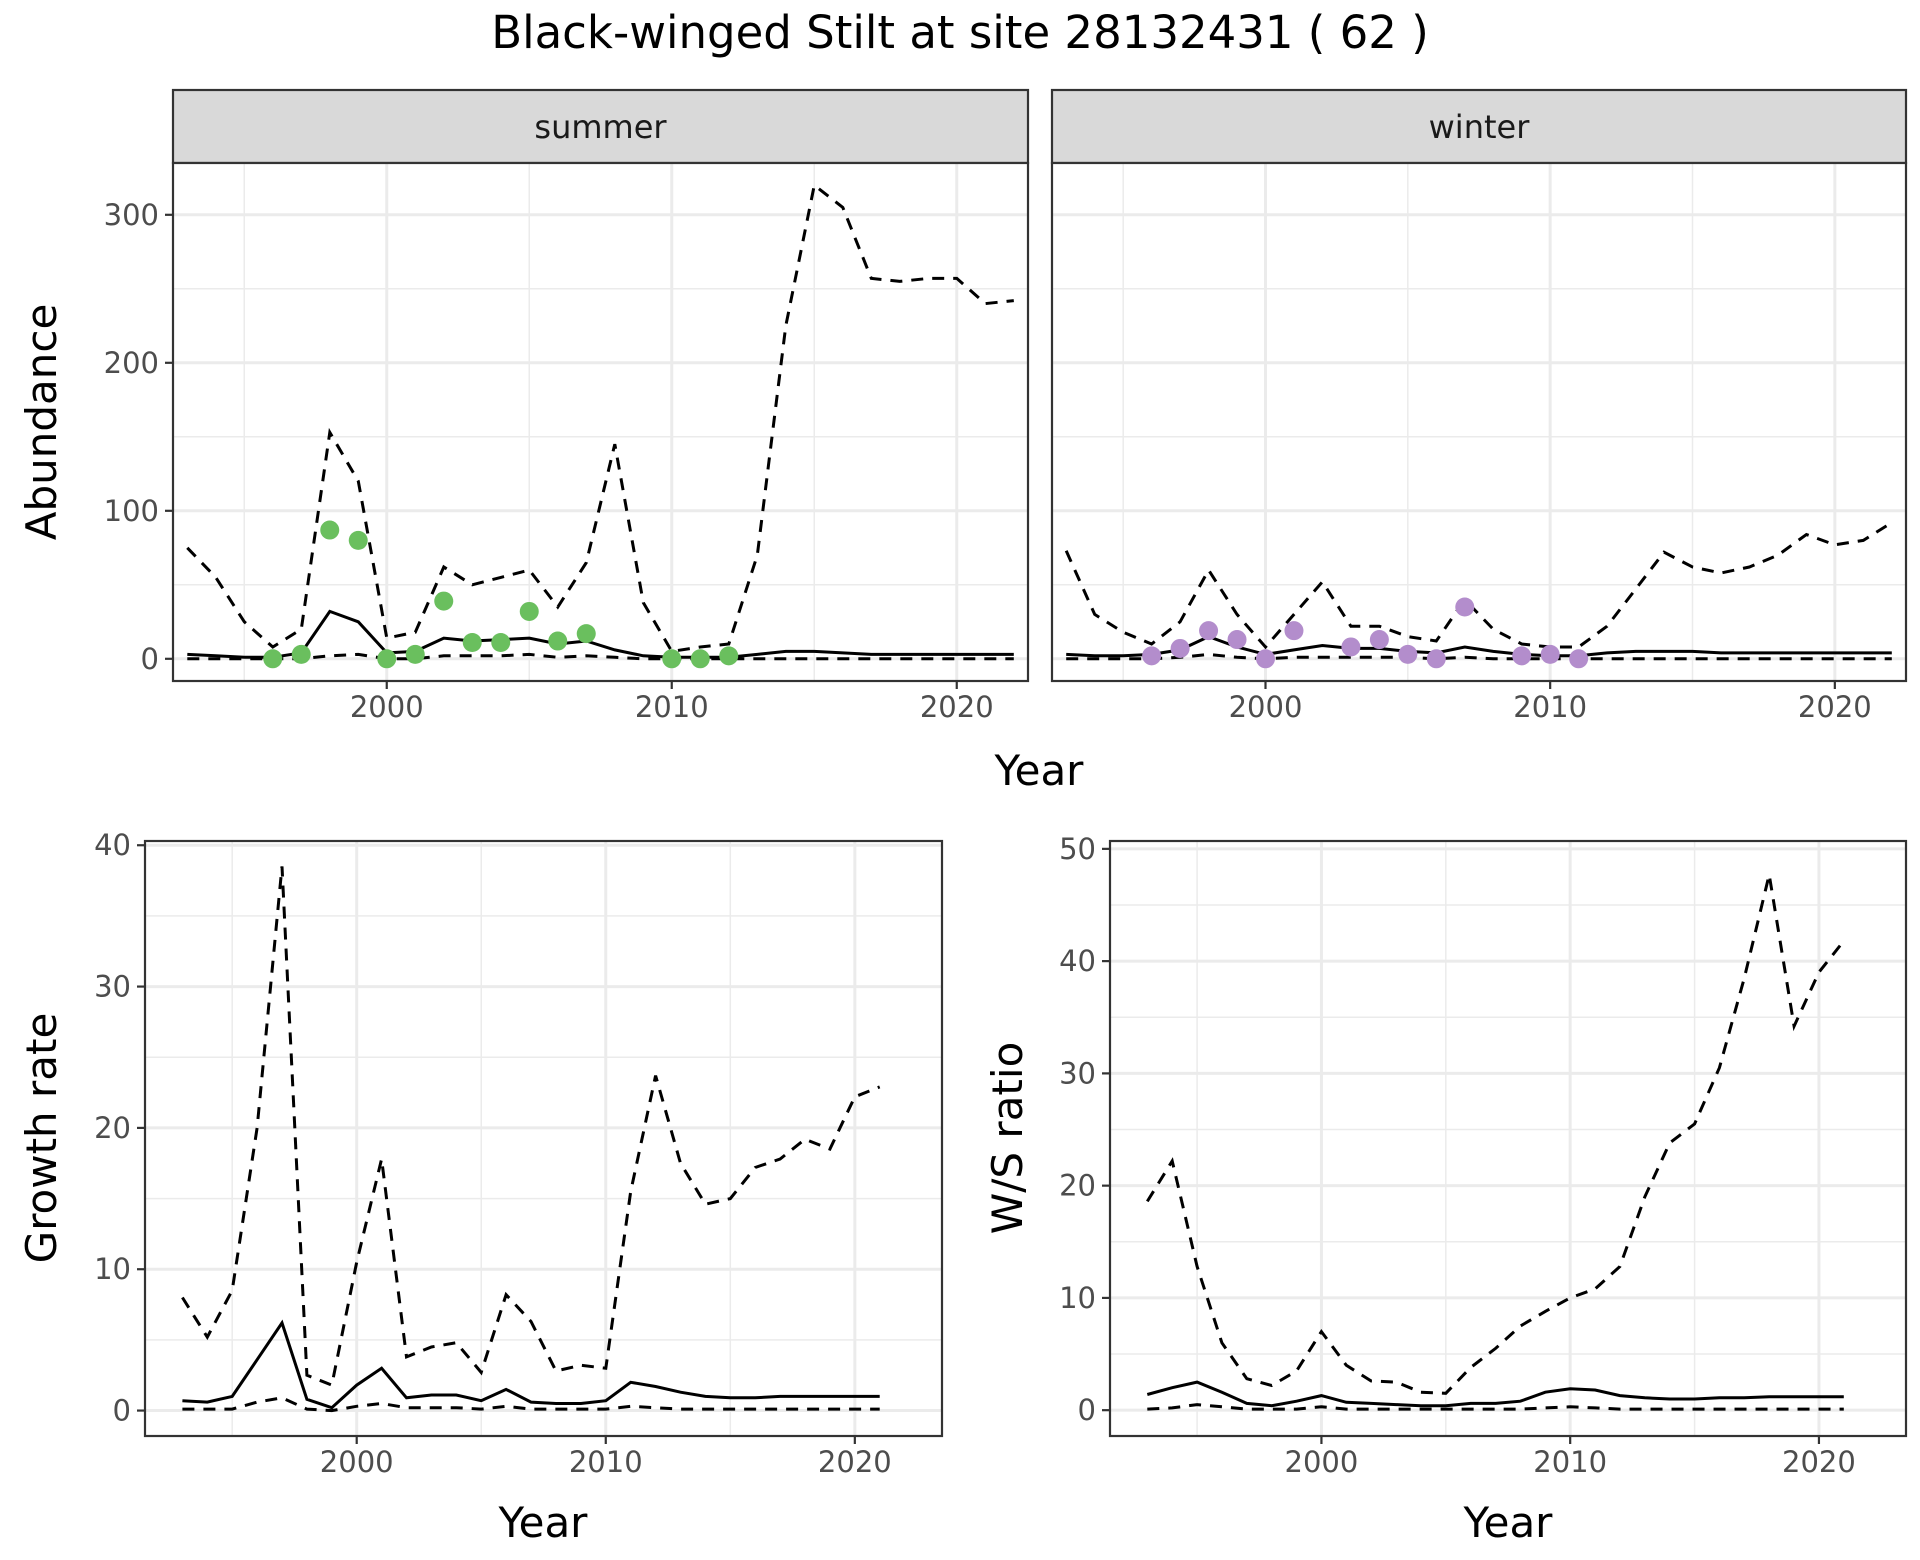  Describe the element at coordinates (1508, 1522) in the screenshot. I see `ws-ratio-x-axis-title: Year` at that location.